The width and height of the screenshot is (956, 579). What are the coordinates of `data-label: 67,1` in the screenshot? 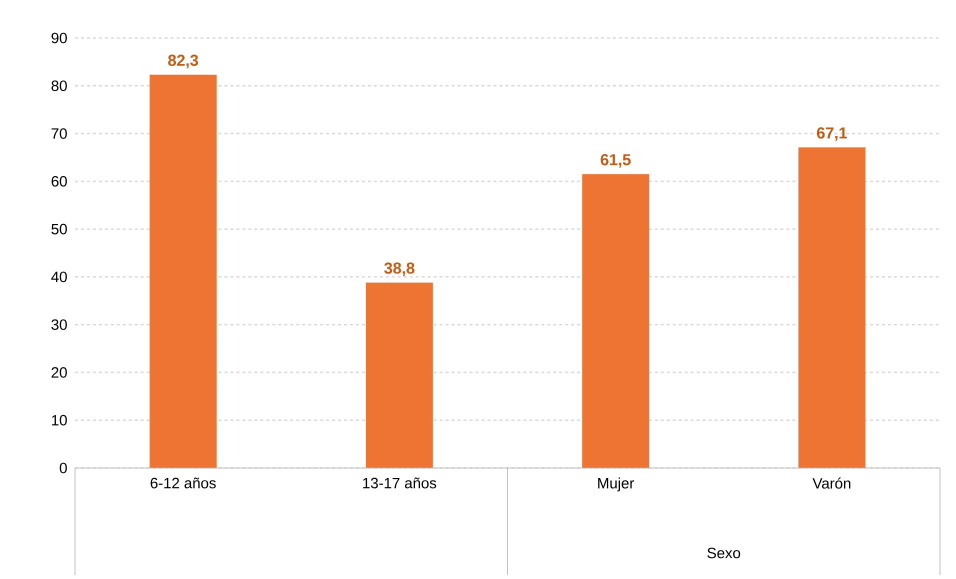 It's located at (831, 134).